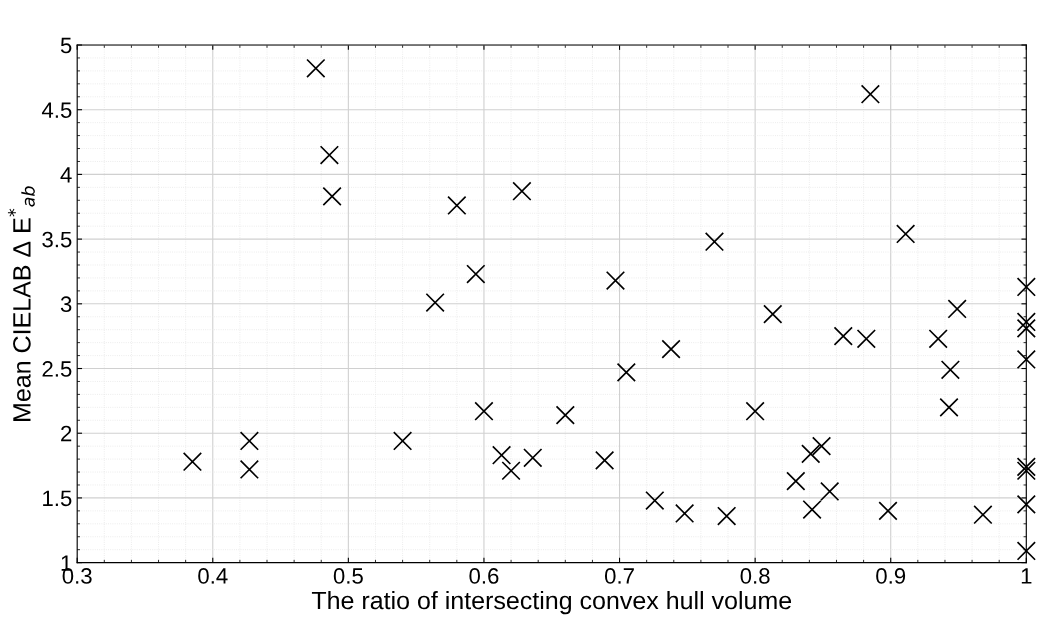 The image size is (1043, 643). I want to click on y-tick-label: 4.5, so click(56, 110).